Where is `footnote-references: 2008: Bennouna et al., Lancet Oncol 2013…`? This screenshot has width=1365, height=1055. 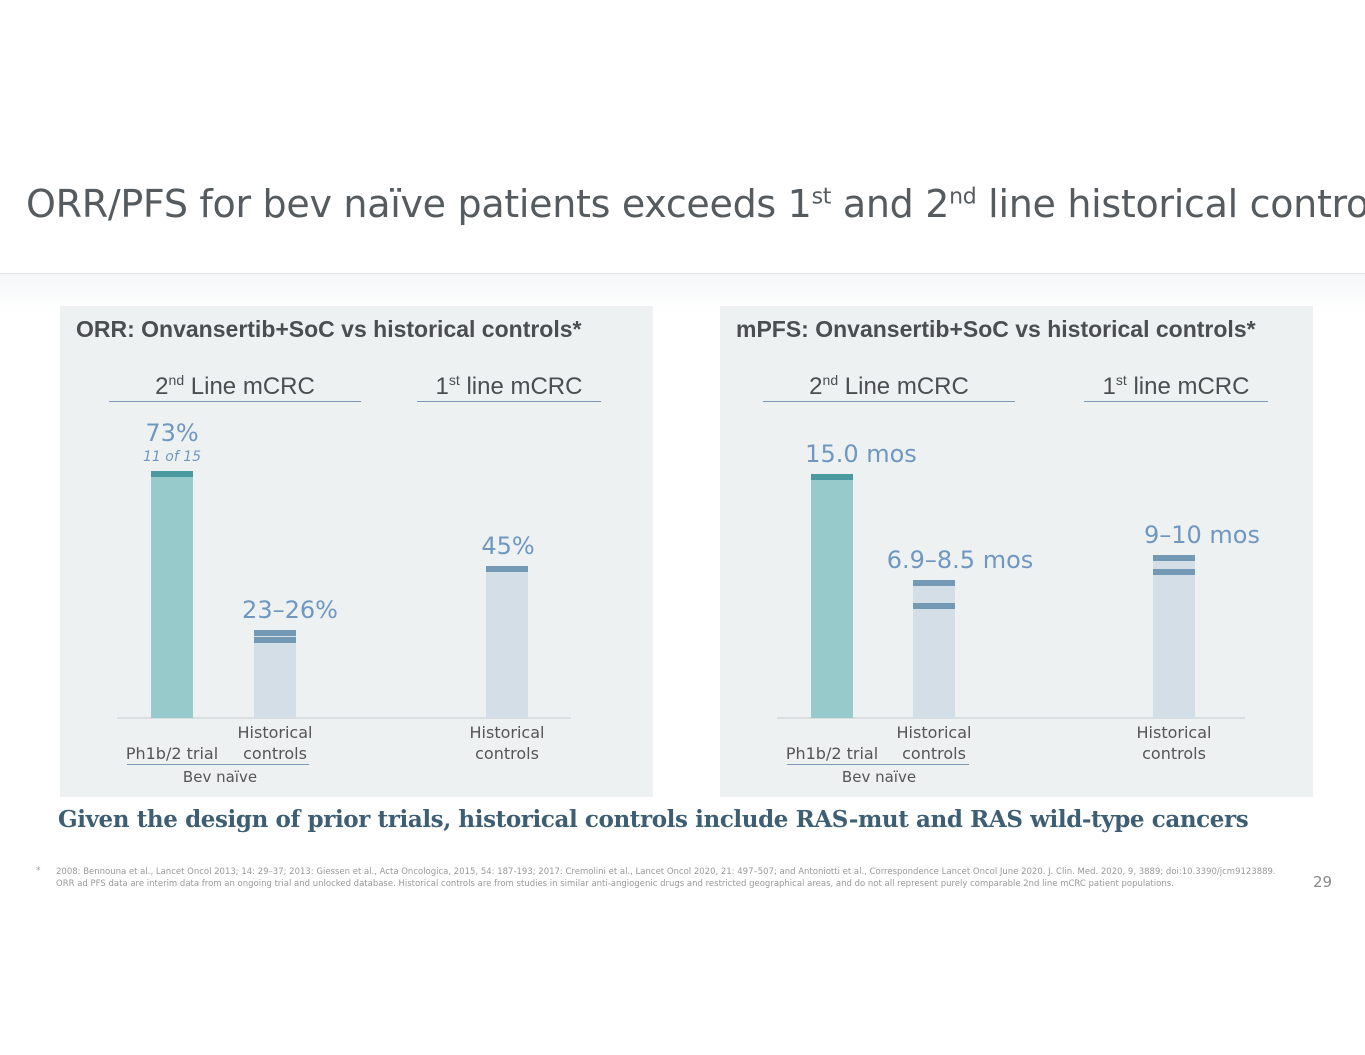
footnote-references: 2008: Bennouna et al., Lancet Oncol 2013… is located at coordinates (666, 872).